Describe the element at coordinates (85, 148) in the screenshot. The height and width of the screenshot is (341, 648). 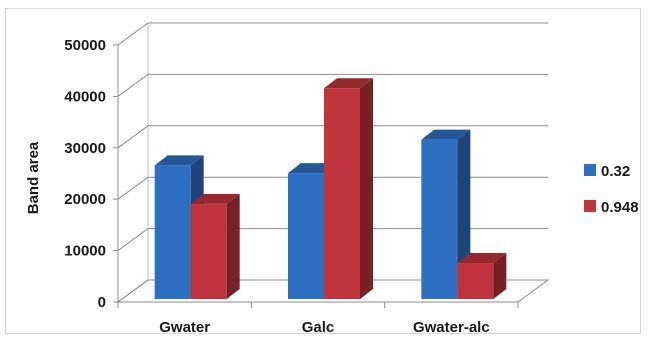
I see `y-tick-label-3: 30000` at that location.